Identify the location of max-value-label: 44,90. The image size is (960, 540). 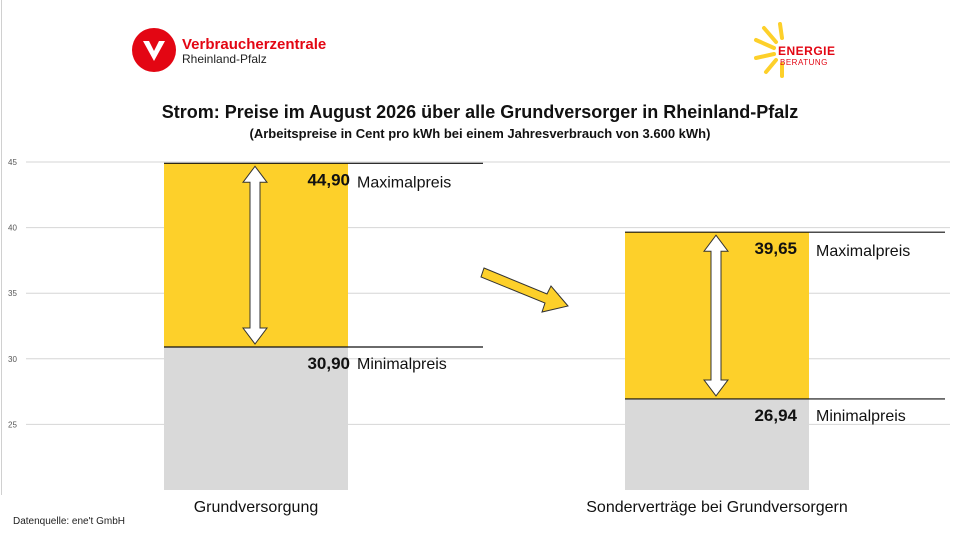
(328, 179).